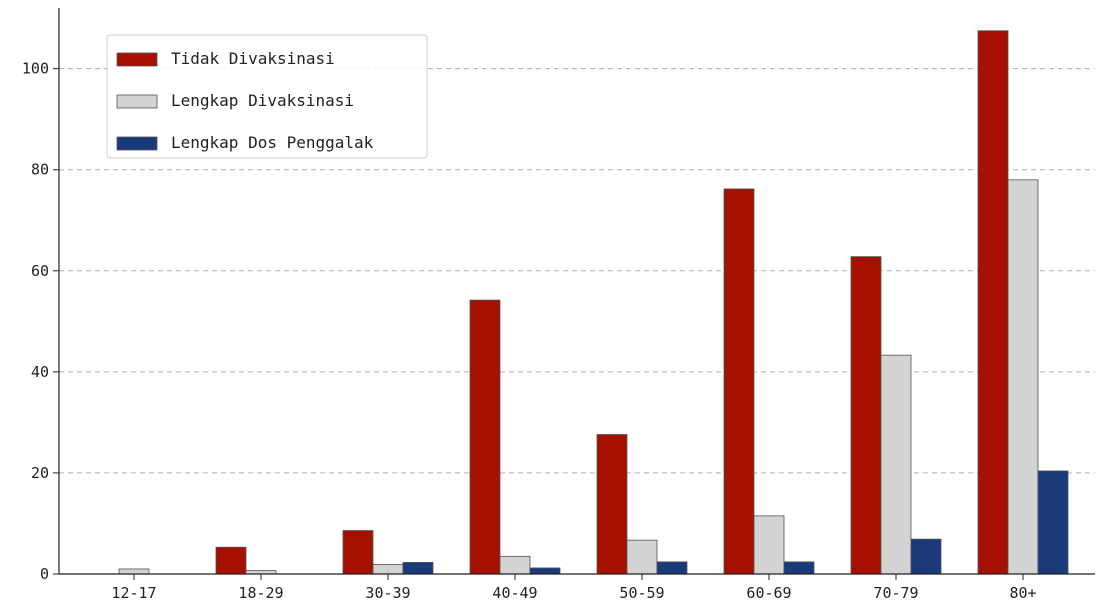 The image size is (1097, 602). Describe the element at coordinates (993, 302) in the screenshot. I see `bar-tidak-divaksinasi-80+` at that location.